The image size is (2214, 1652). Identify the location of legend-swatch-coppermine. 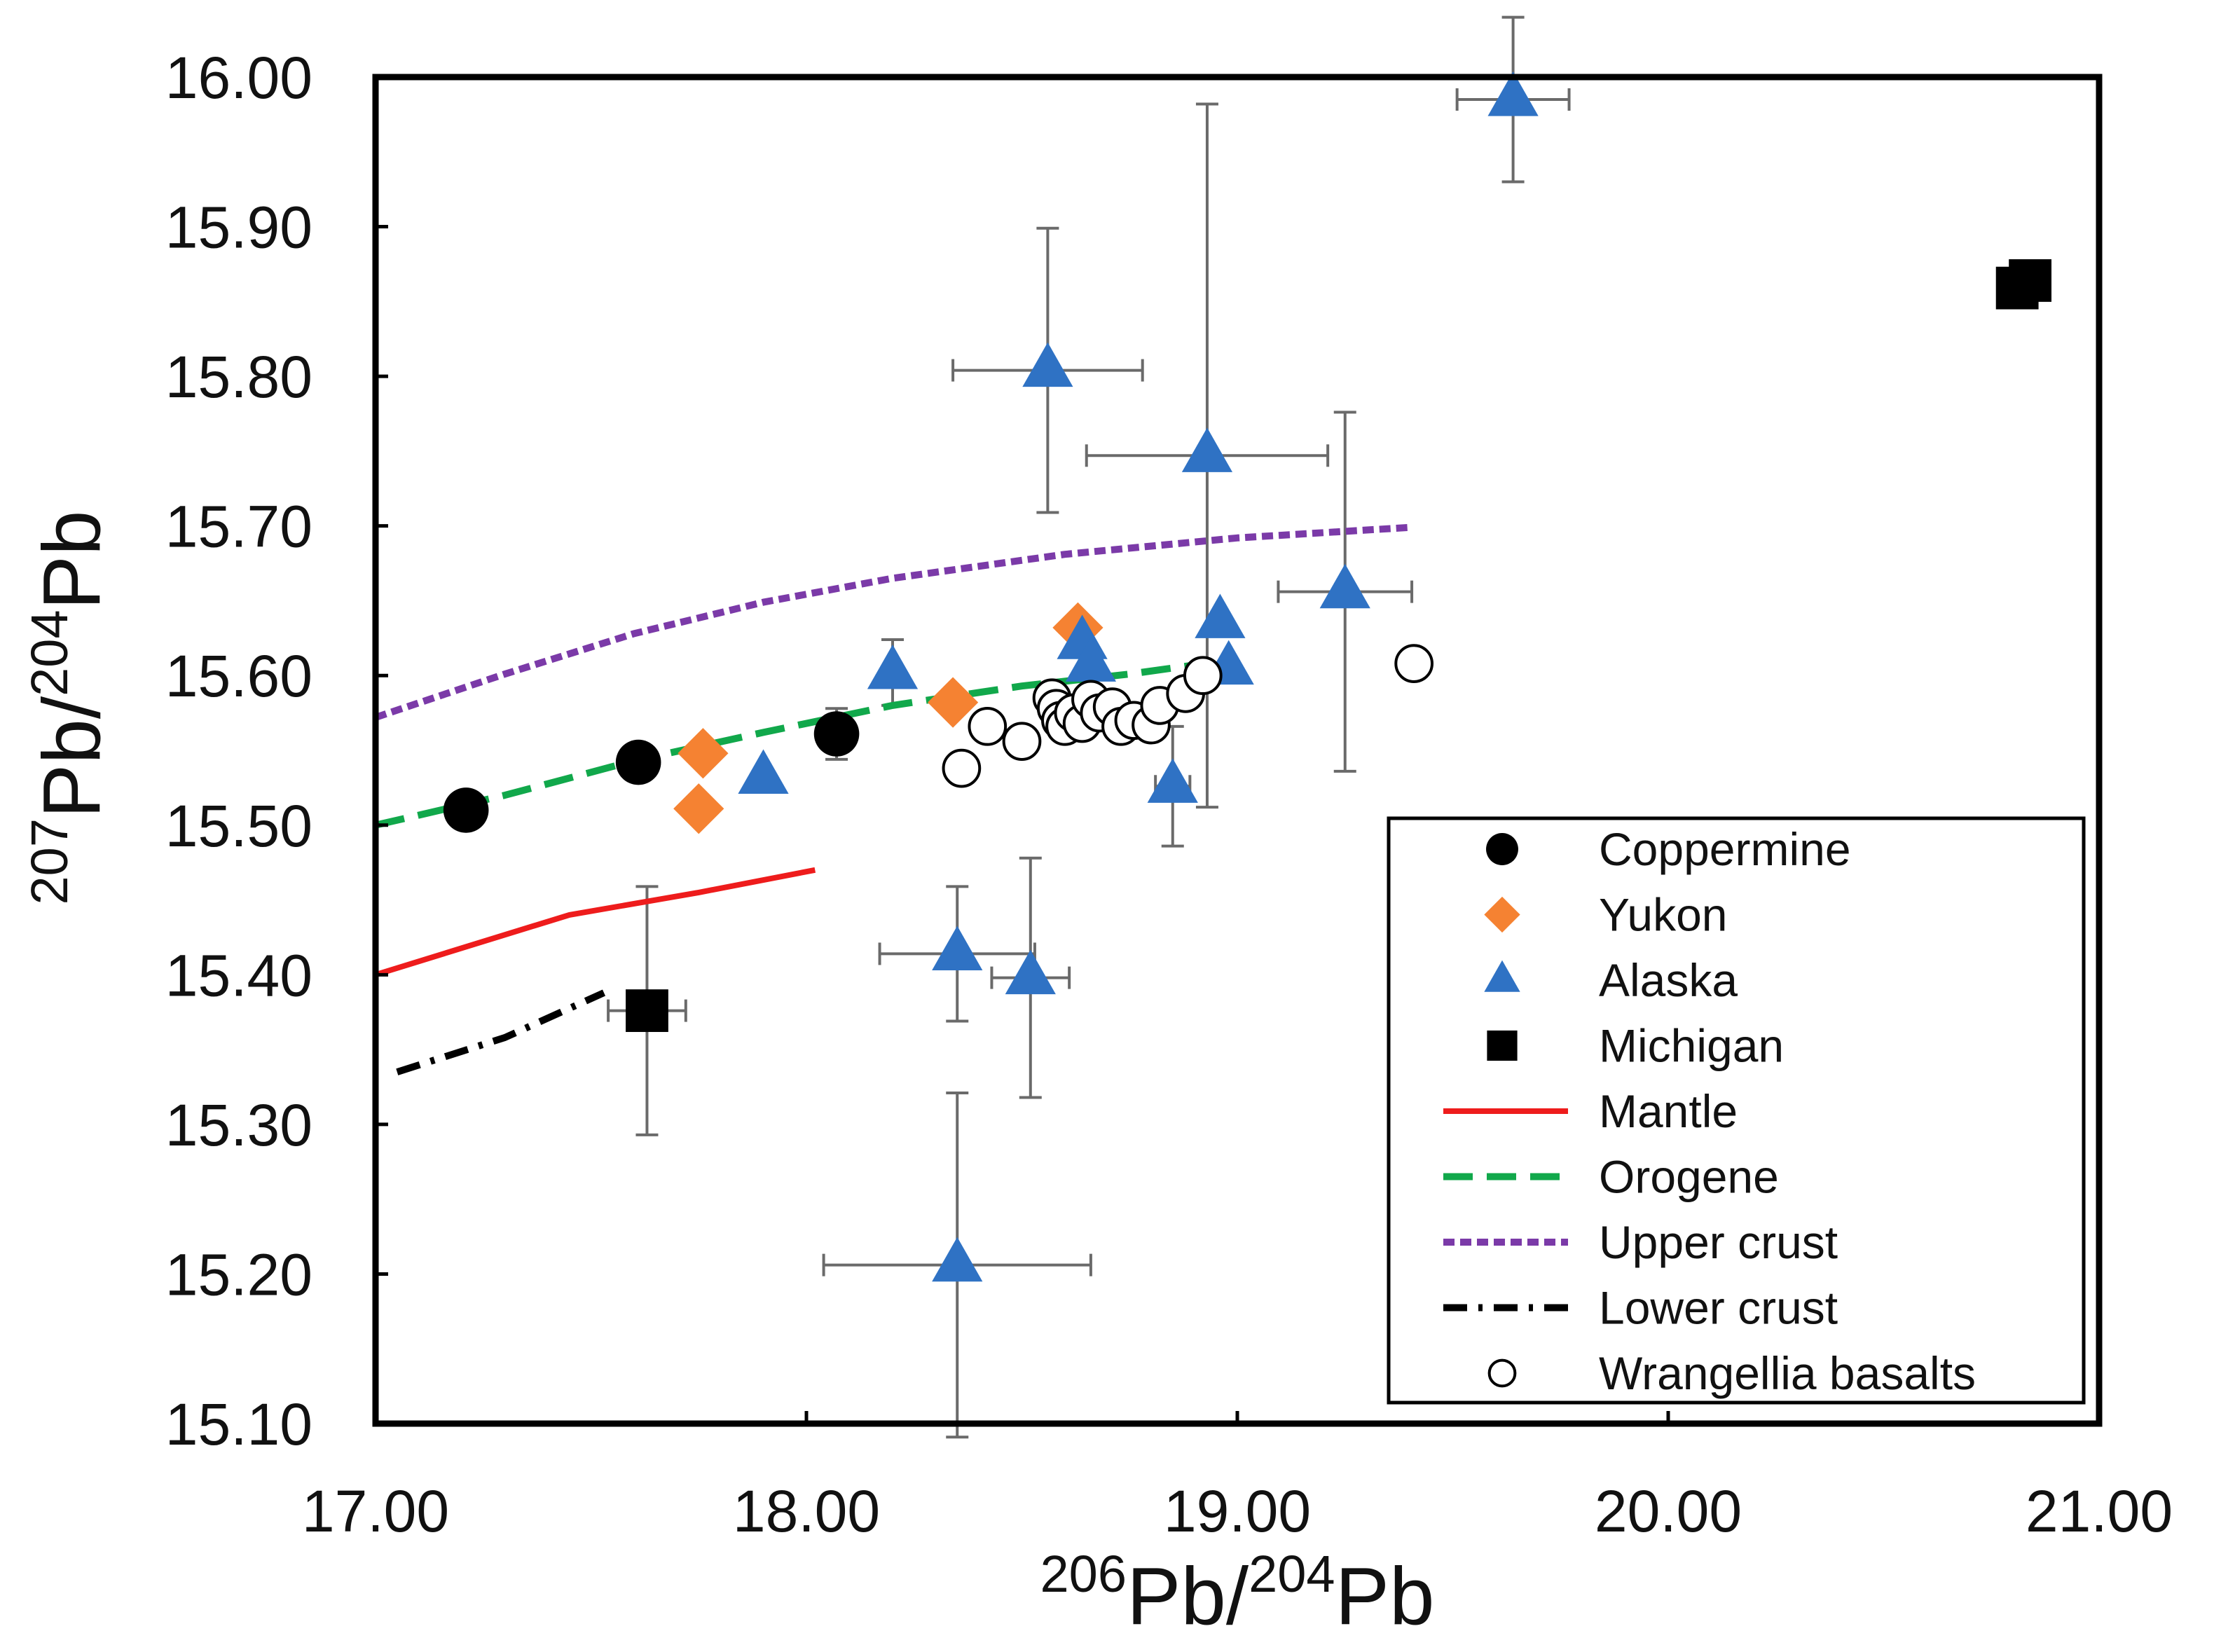
(1502, 849).